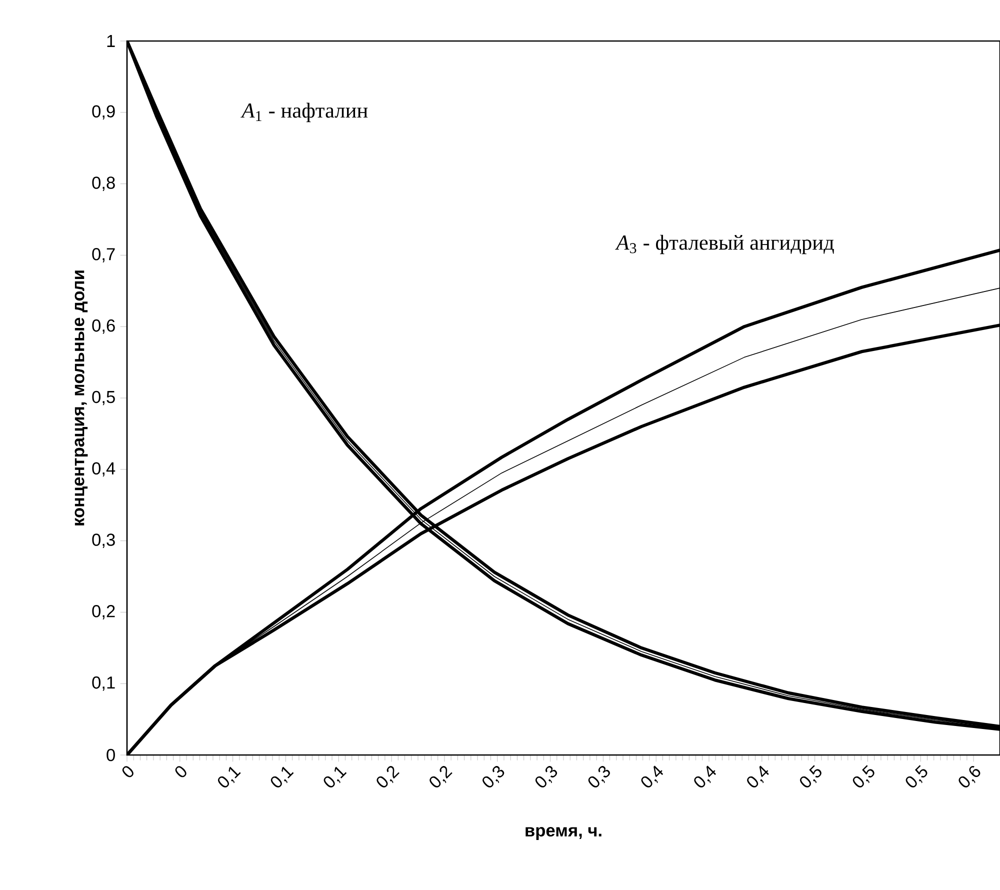 This screenshot has height=890, width=1000. What do you see at coordinates (969, 777) in the screenshot?
I see `x-tick-label: 0,6` at bounding box center [969, 777].